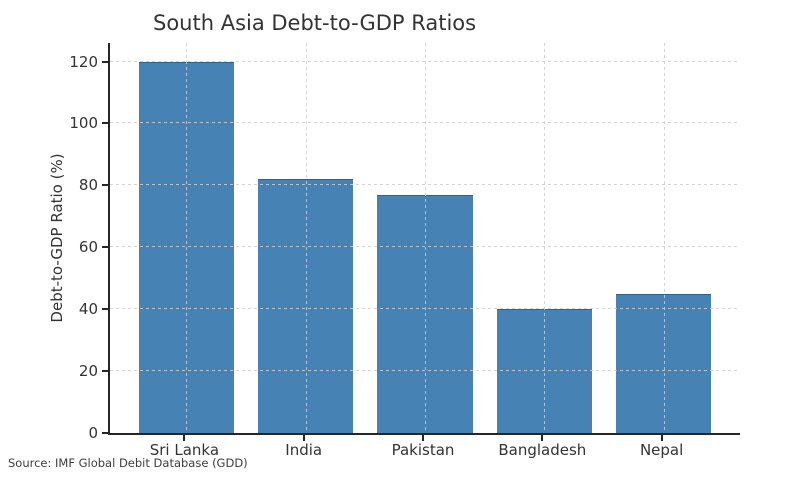 The width and height of the screenshot is (800, 480). What do you see at coordinates (83, 123) in the screenshot?
I see `y-tick-label: 100` at bounding box center [83, 123].